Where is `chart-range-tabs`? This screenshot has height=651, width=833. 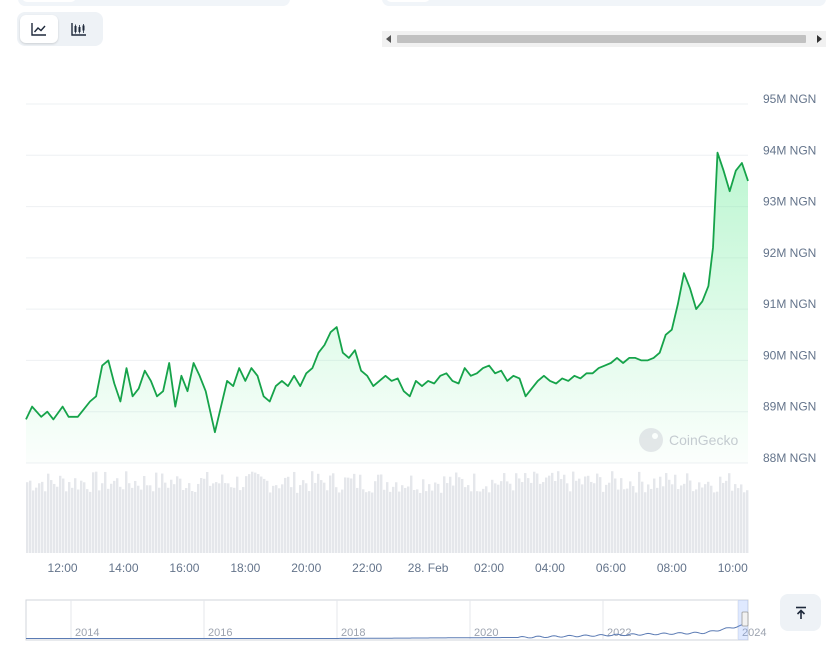 chart-range-tabs is located at coordinates (604, 3).